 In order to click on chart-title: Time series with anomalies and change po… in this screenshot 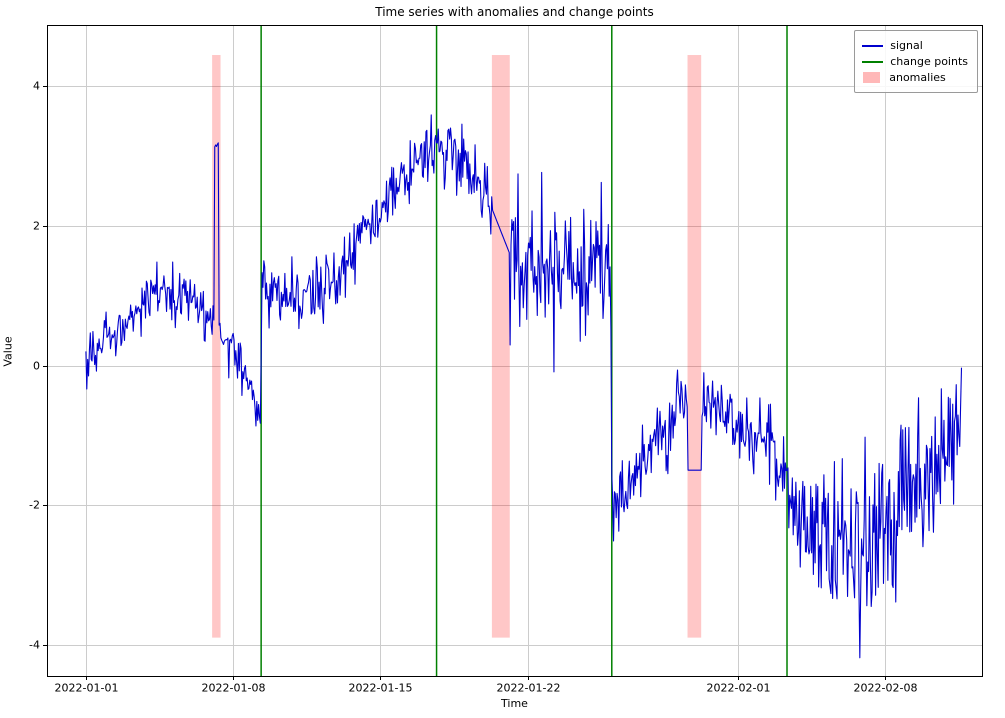, I will do `click(514, 12)`.